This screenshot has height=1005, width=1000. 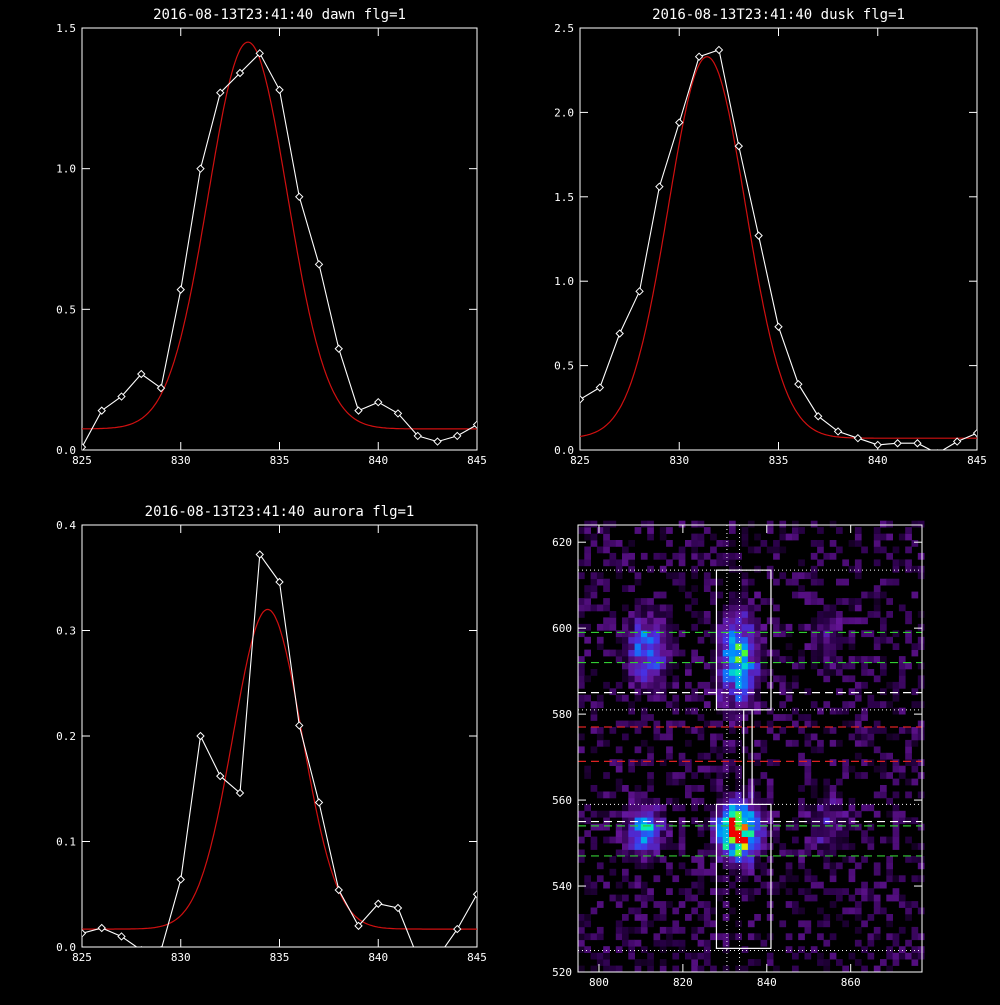 What do you see at coordinates (562, 542) in the screenshot?
I see `y-tick-label: 620` at bounding box center [562, 542].